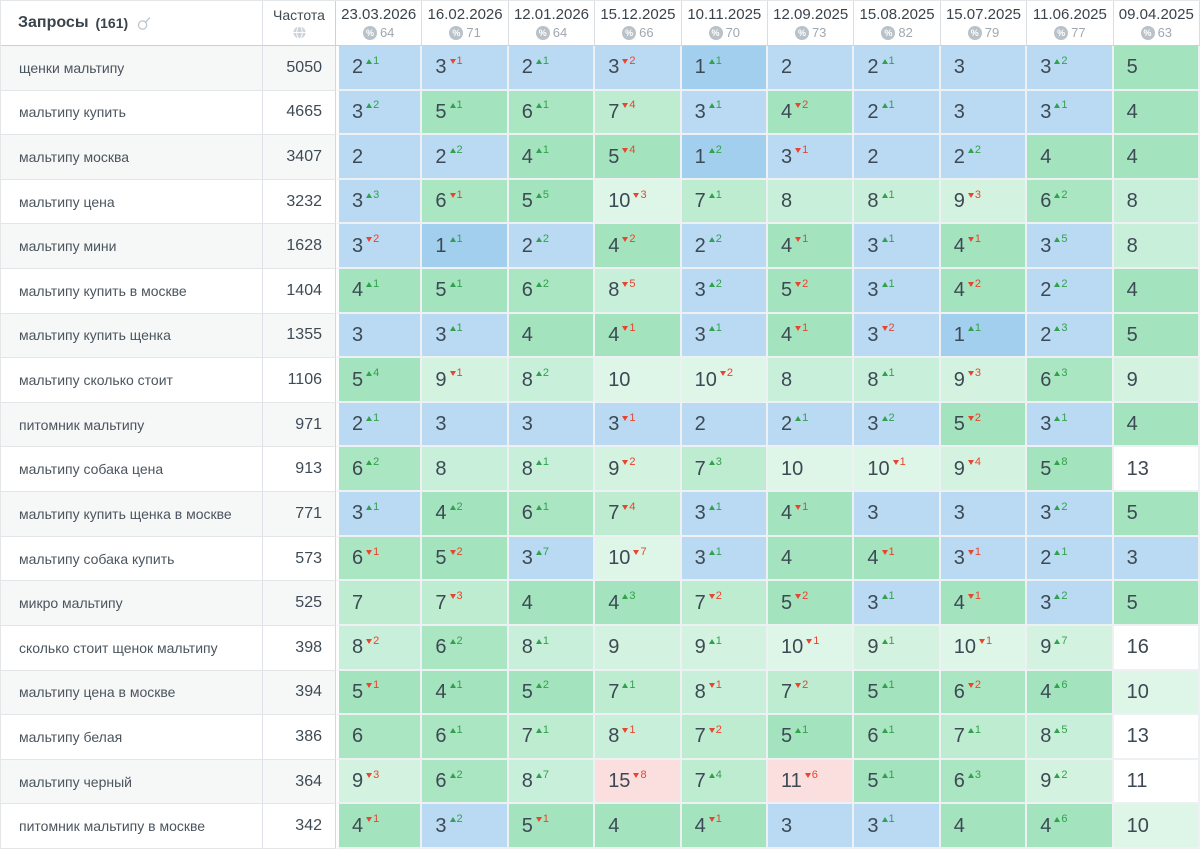 Image resolution: width=1200 pixels, height=849 pixels. Describe the element at coordinates (897, 23) in the screenshot. I see `date-column-header: 15.08.2025 % 82` at that location.